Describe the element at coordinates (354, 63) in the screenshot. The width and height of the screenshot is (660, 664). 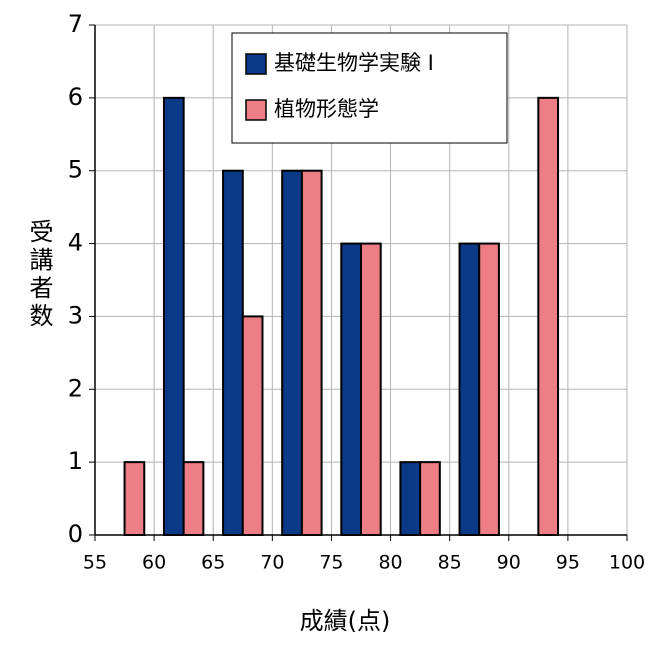
I see `legend-label: 基礎生物学実験 I` at that location.